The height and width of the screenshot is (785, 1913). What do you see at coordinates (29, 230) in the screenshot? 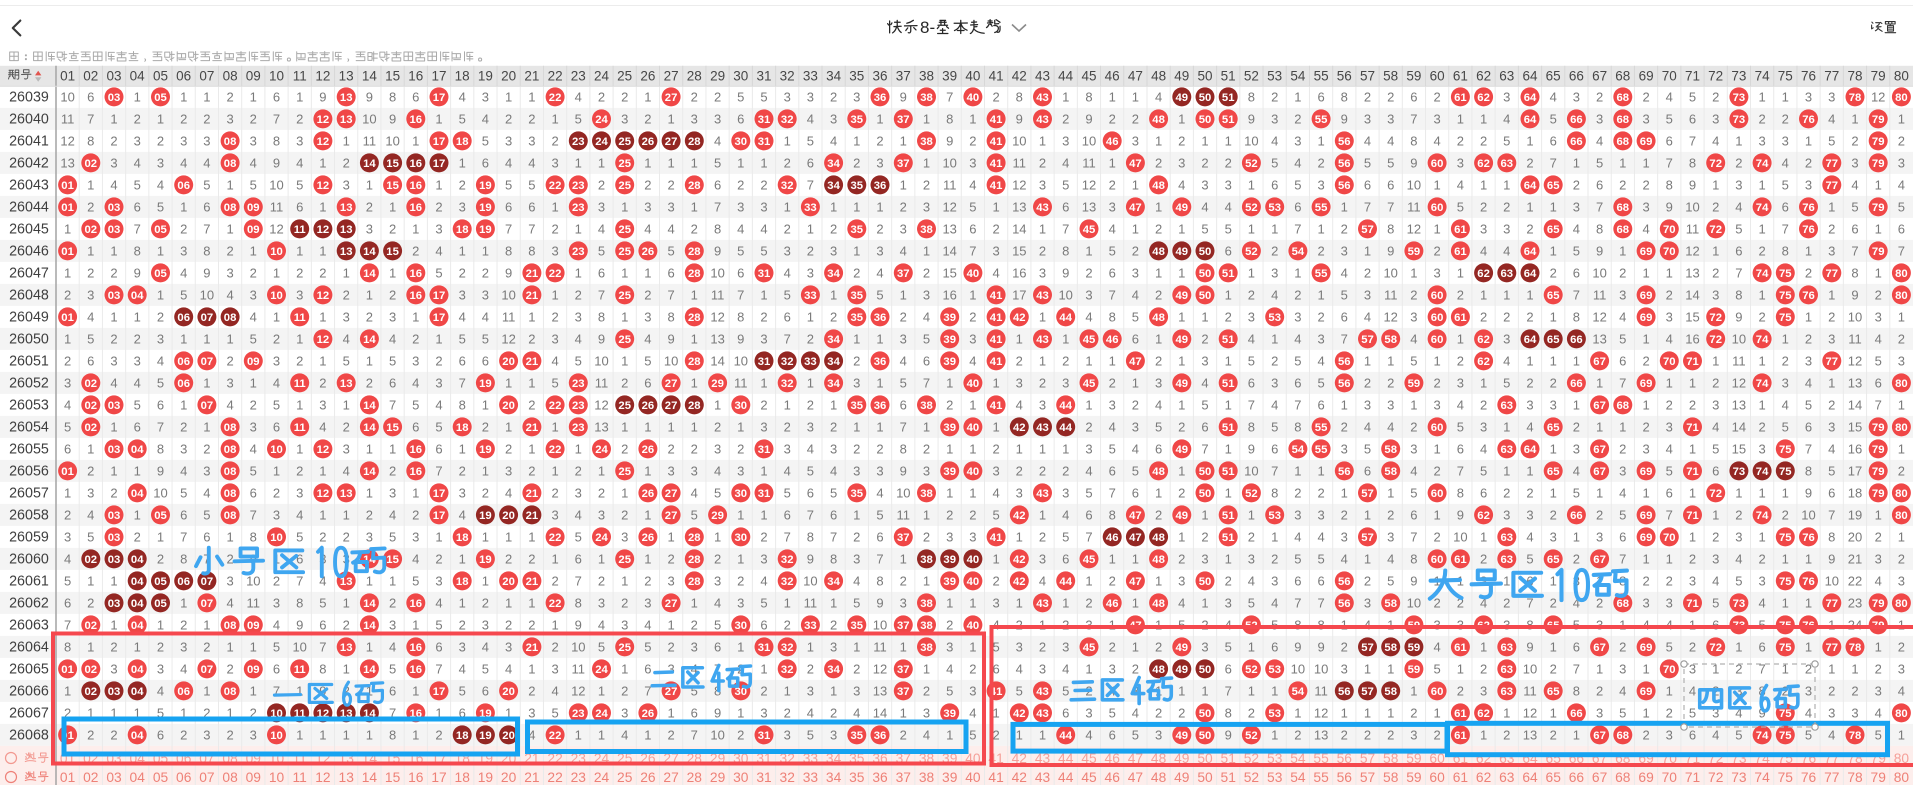
I see `svg-text: 26045` at bounding box center [29, 230].